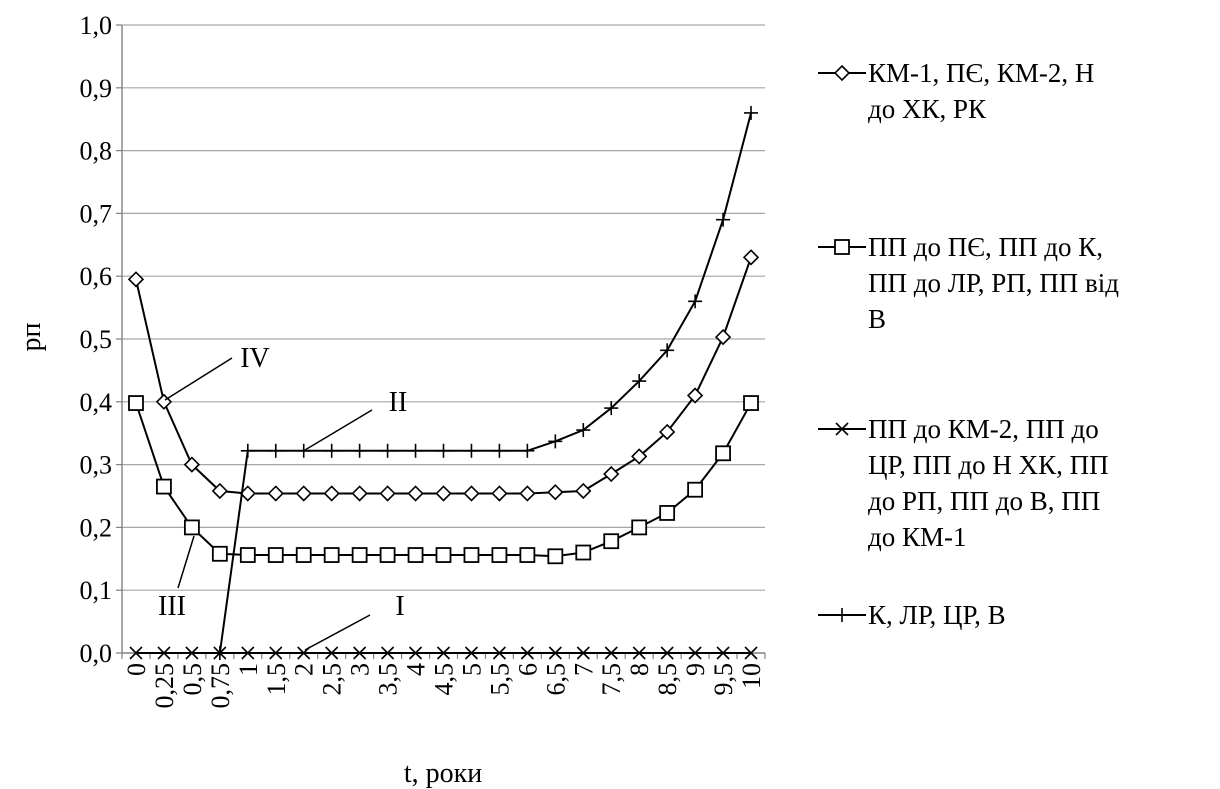 The image size is (1220, 789). What do you see at coordinates (31, 336) in the screenshot?
I see `y-axis-title: pп` at bounding box center [31, 336].